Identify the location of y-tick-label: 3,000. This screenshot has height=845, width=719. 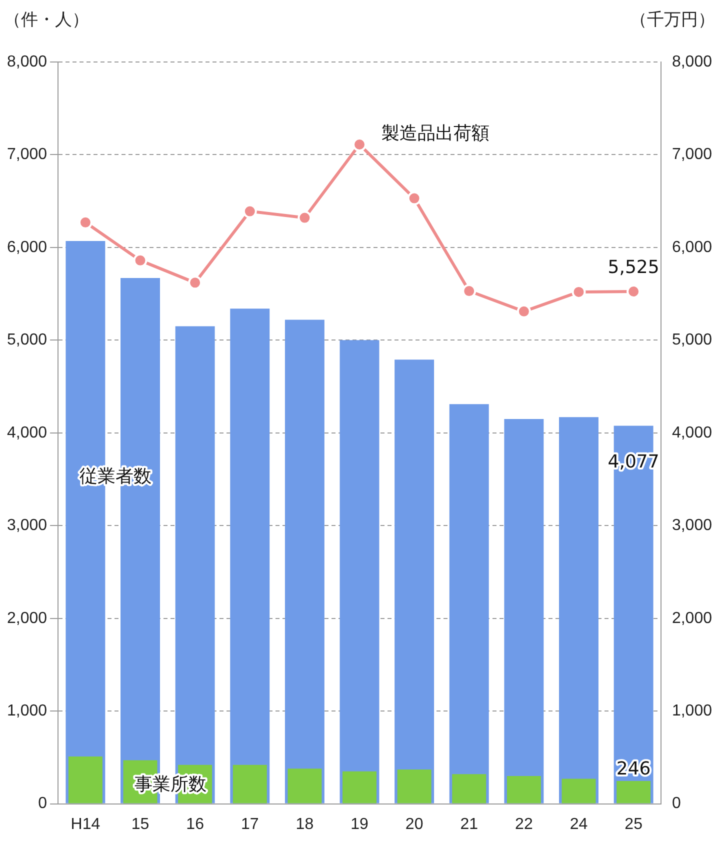
(27, 525).